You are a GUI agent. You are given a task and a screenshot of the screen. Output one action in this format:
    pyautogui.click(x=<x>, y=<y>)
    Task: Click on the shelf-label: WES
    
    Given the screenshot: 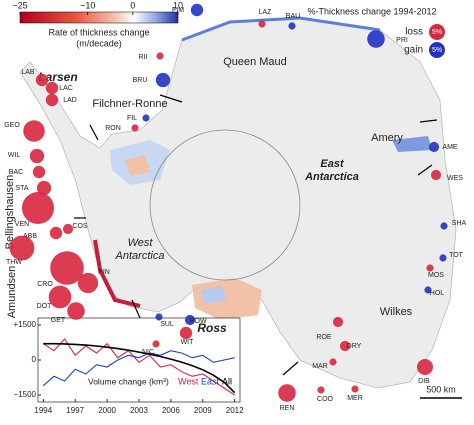 What is the action you would take?
    pyautogui.click(x=455, y=178)
    